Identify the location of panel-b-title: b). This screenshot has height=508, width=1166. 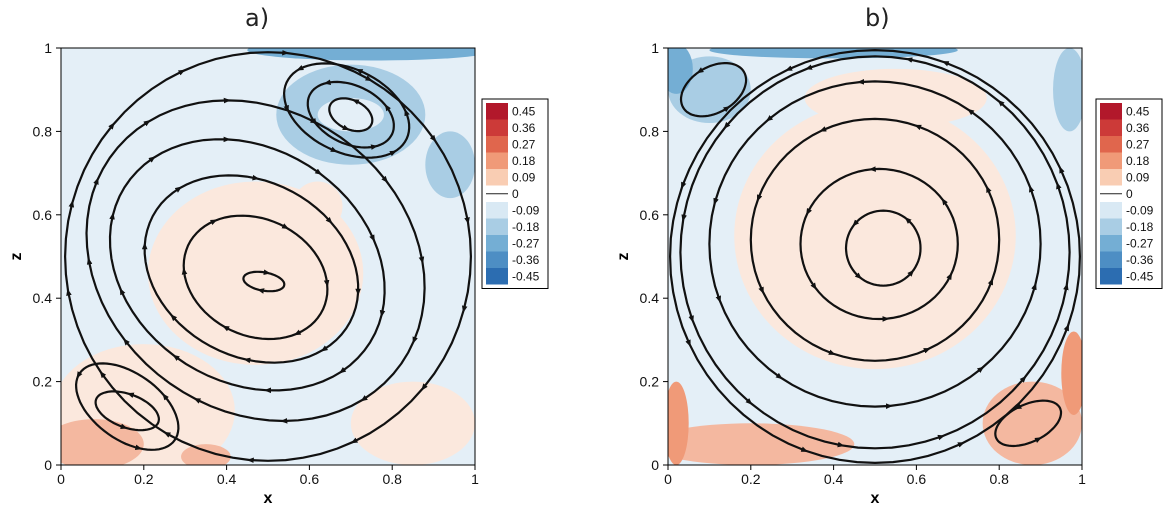
(877, 18).